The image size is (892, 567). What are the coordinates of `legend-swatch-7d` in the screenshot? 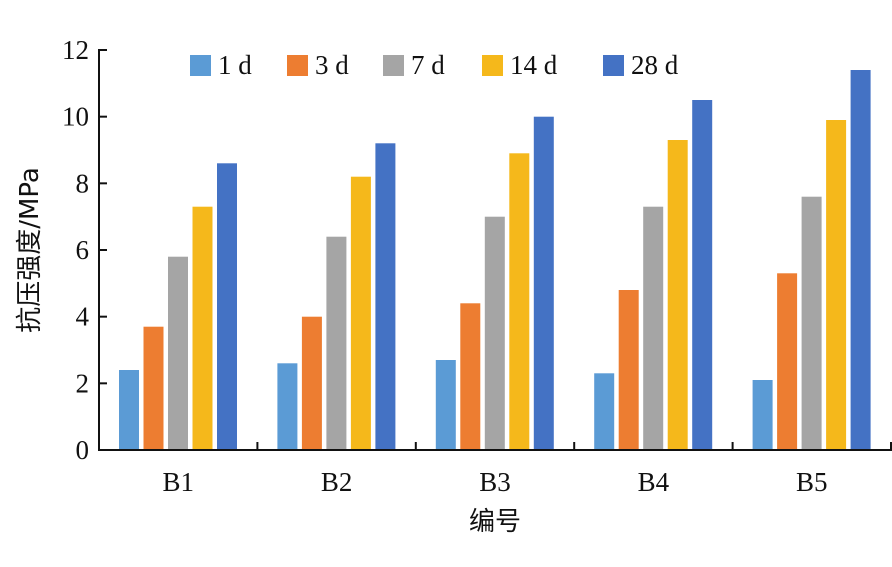 It's located at (393, 65).